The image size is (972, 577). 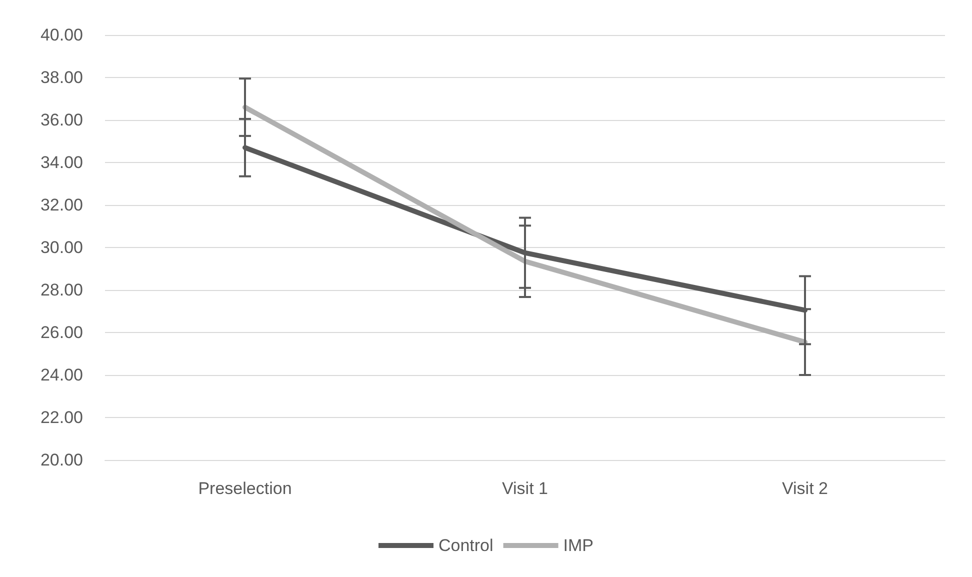 I want to click on y-tick-label: 22.00, so click(x=61, y=417).